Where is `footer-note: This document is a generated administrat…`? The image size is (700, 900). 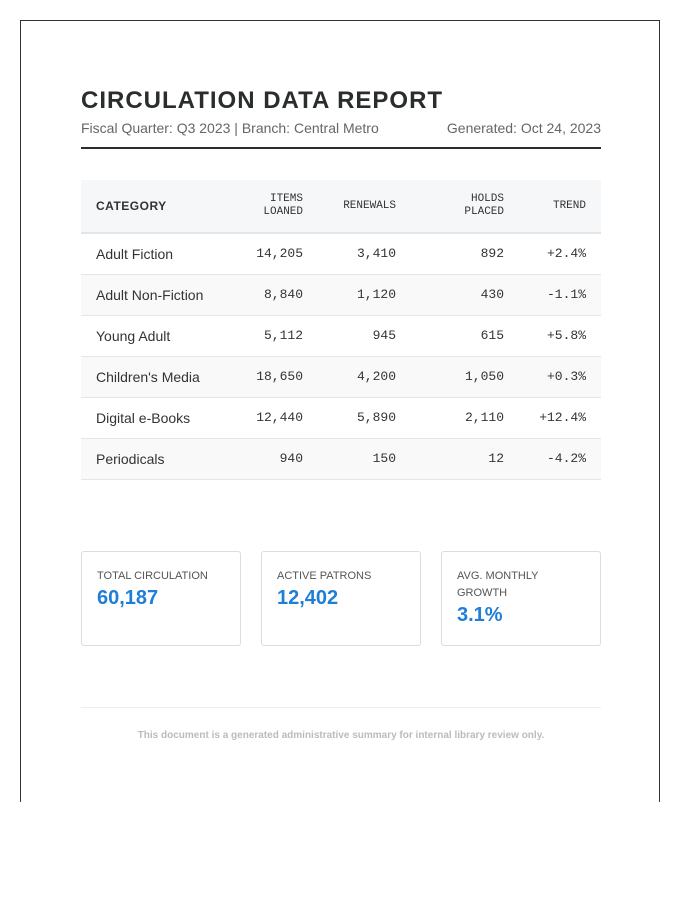
footer-note: This document is a generated administrat… is located at coordinates (341, 735).